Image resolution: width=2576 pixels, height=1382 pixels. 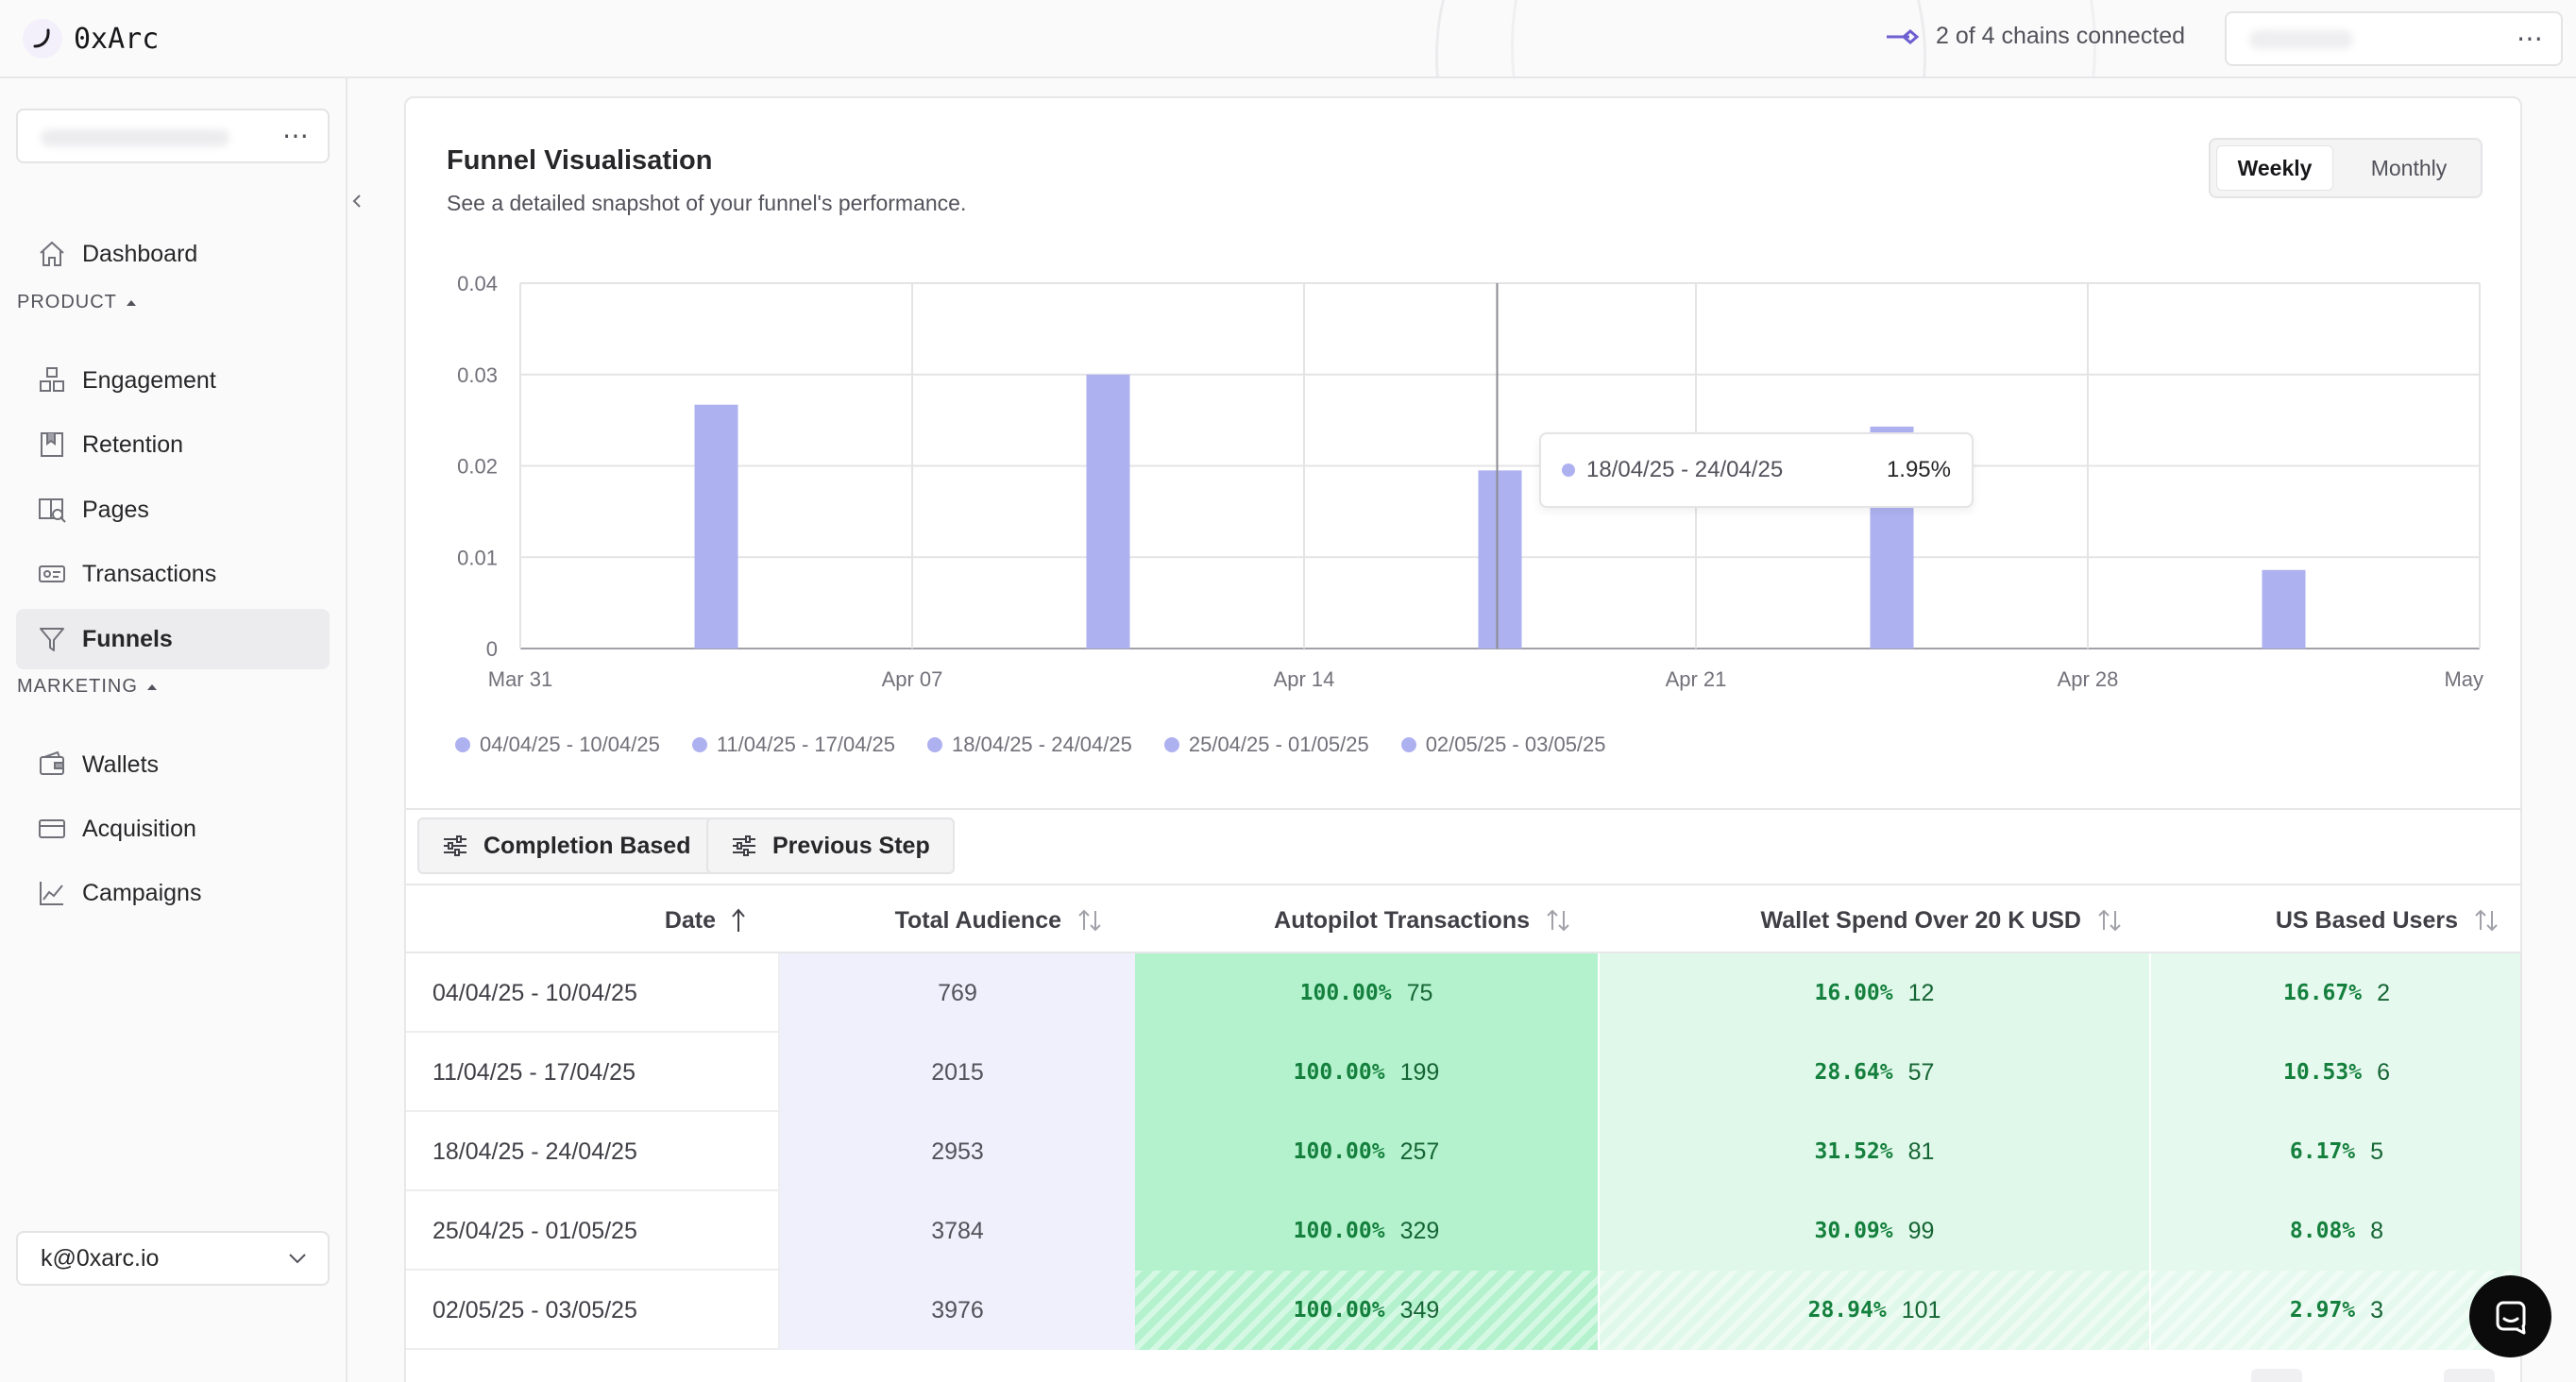 What do you see at coordinates (580, 160) in the screenshot?
I see `panel-title: Funnel Visualisation` at bounding box center [580, 160].